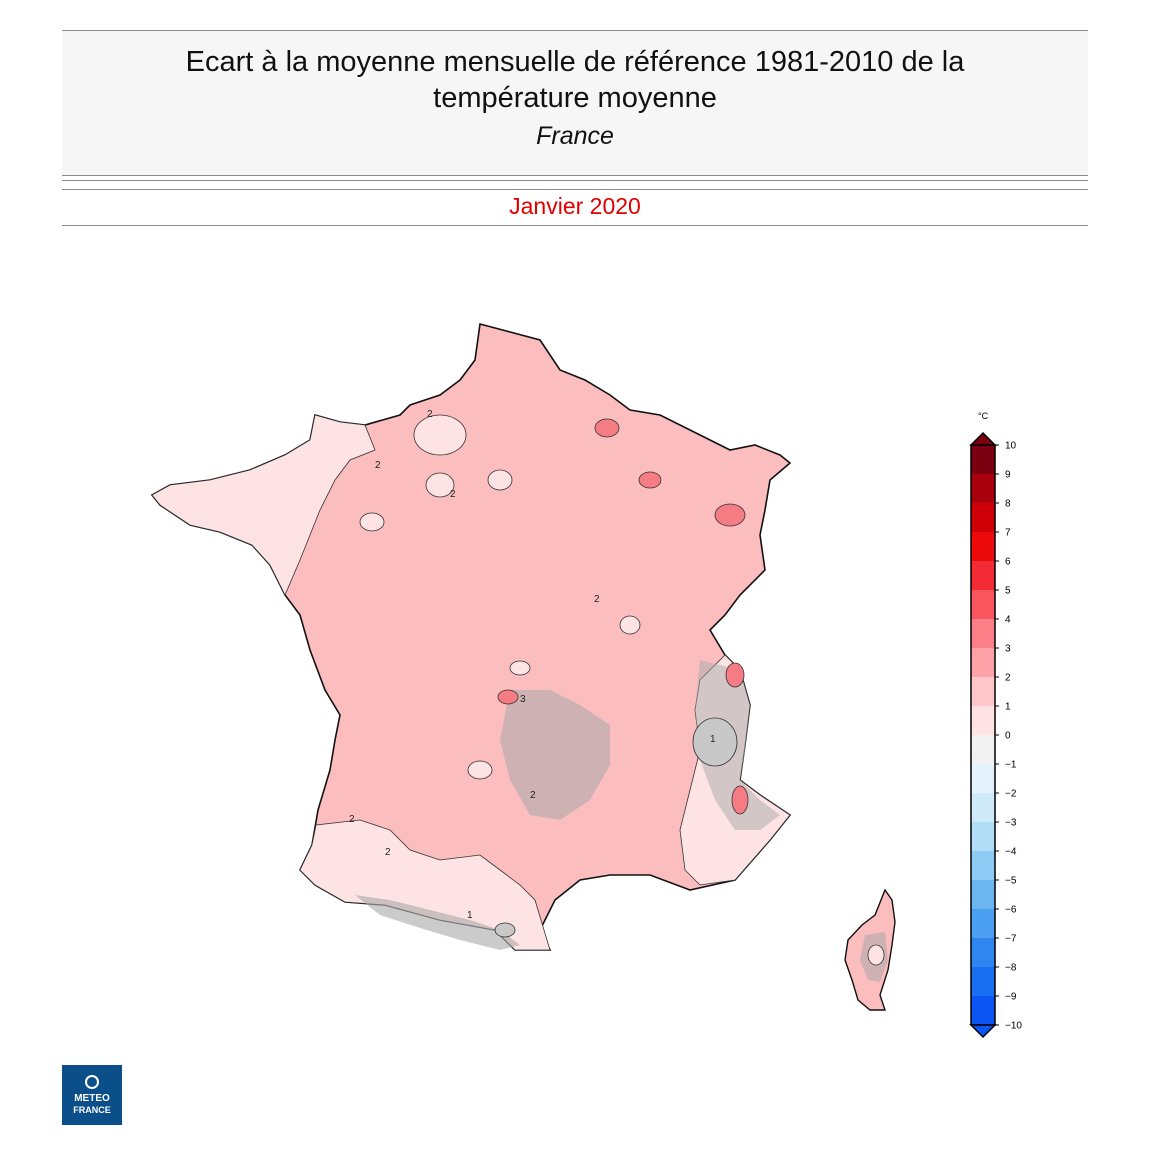  What do you see at coordinates (1011, 881) in the screenshot?
I see `legend-tick-label: −5` at bounding box center [1011, 881].